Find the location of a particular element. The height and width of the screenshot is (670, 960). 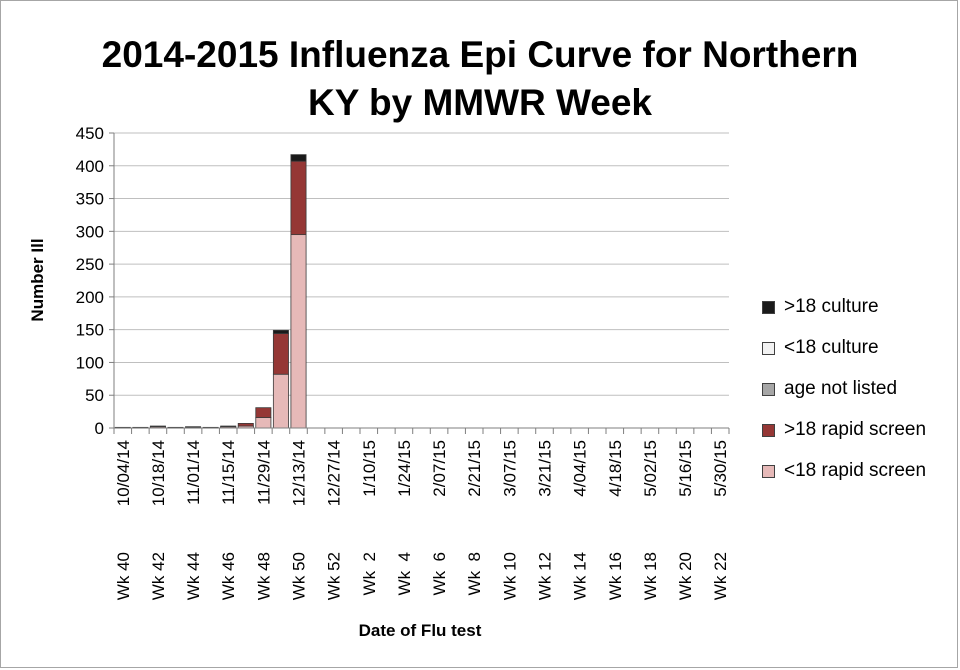

y-tick-label: 400 is located at coordinates (90, 166).